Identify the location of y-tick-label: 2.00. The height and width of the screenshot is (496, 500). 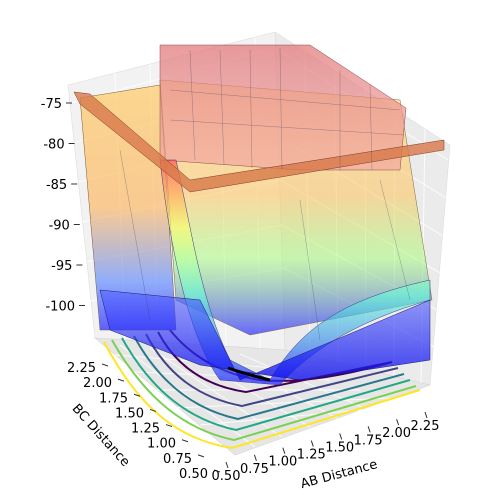
(97, 383).